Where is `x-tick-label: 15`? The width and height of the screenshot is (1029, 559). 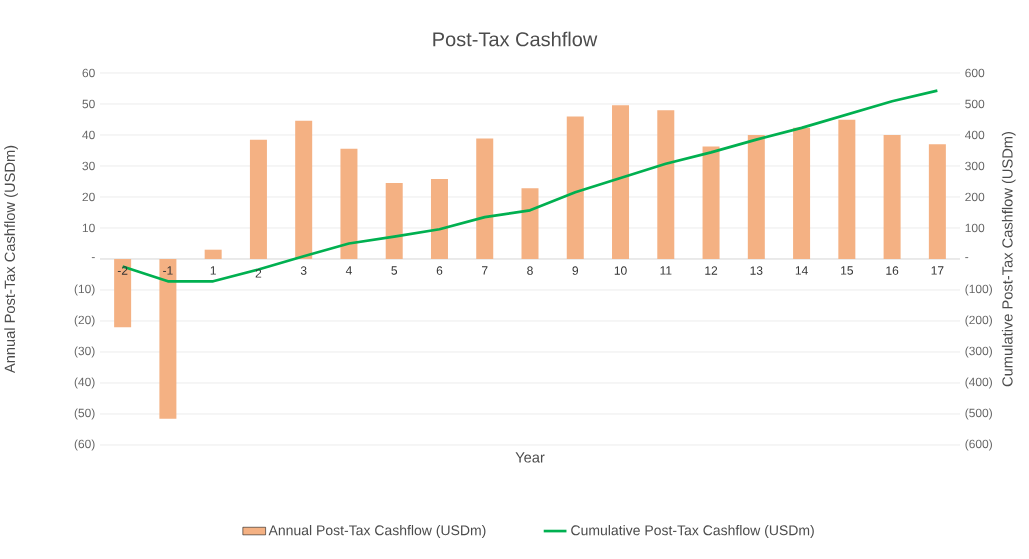 x-tick-label: 15 is located at coordinates (847, 270).